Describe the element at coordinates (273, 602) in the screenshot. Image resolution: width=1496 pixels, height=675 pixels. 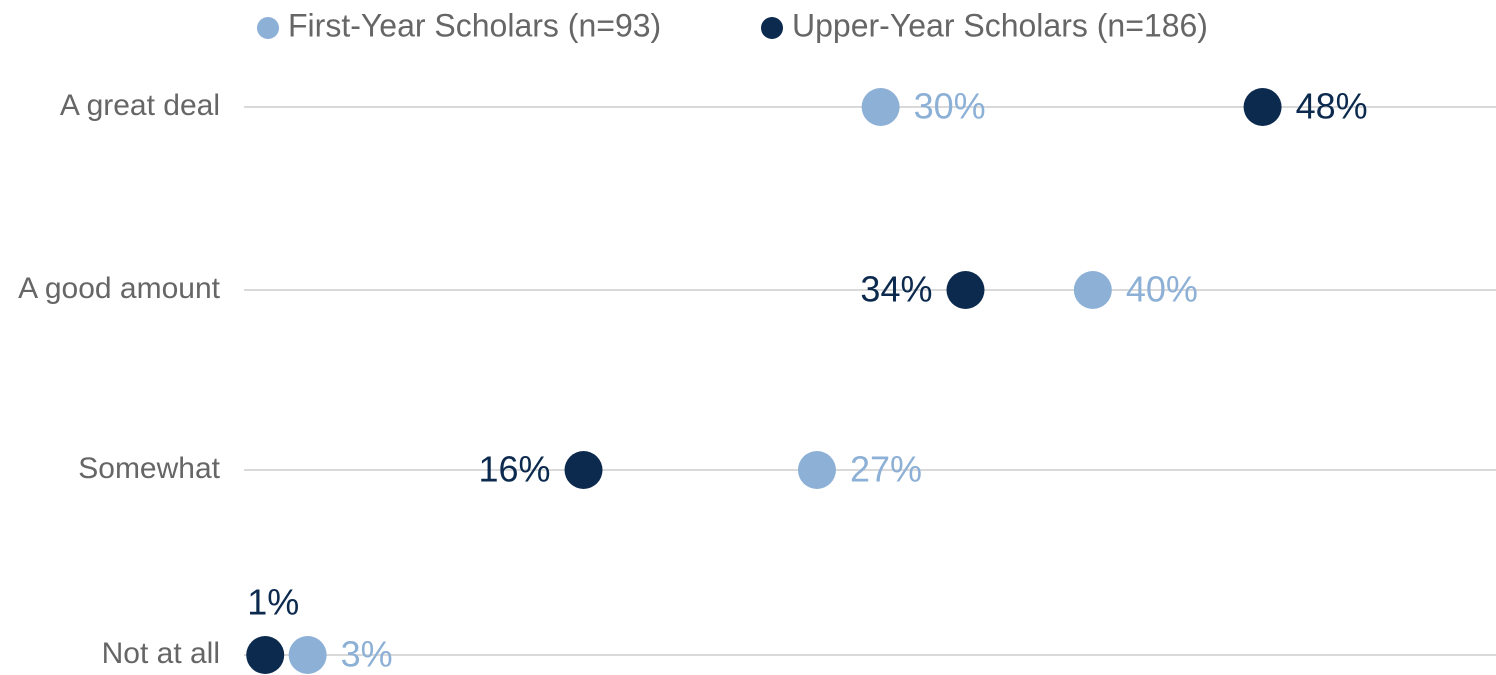
I see `data-label: 1%` at that location.